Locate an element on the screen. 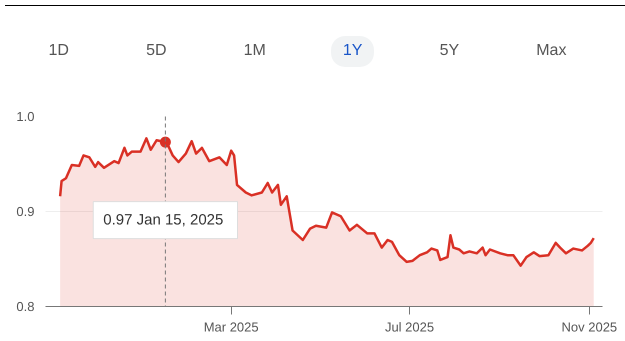  text: 5D is located at coordinates (156, 51).